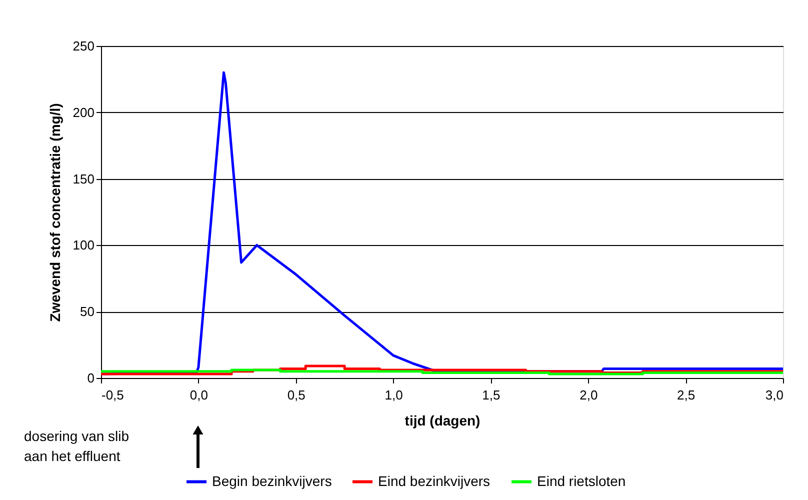 The image size is (808, 500). Describe the element at coordinates (83, 112) in the screenshot. I see `y-tick-label: 200` at that location.